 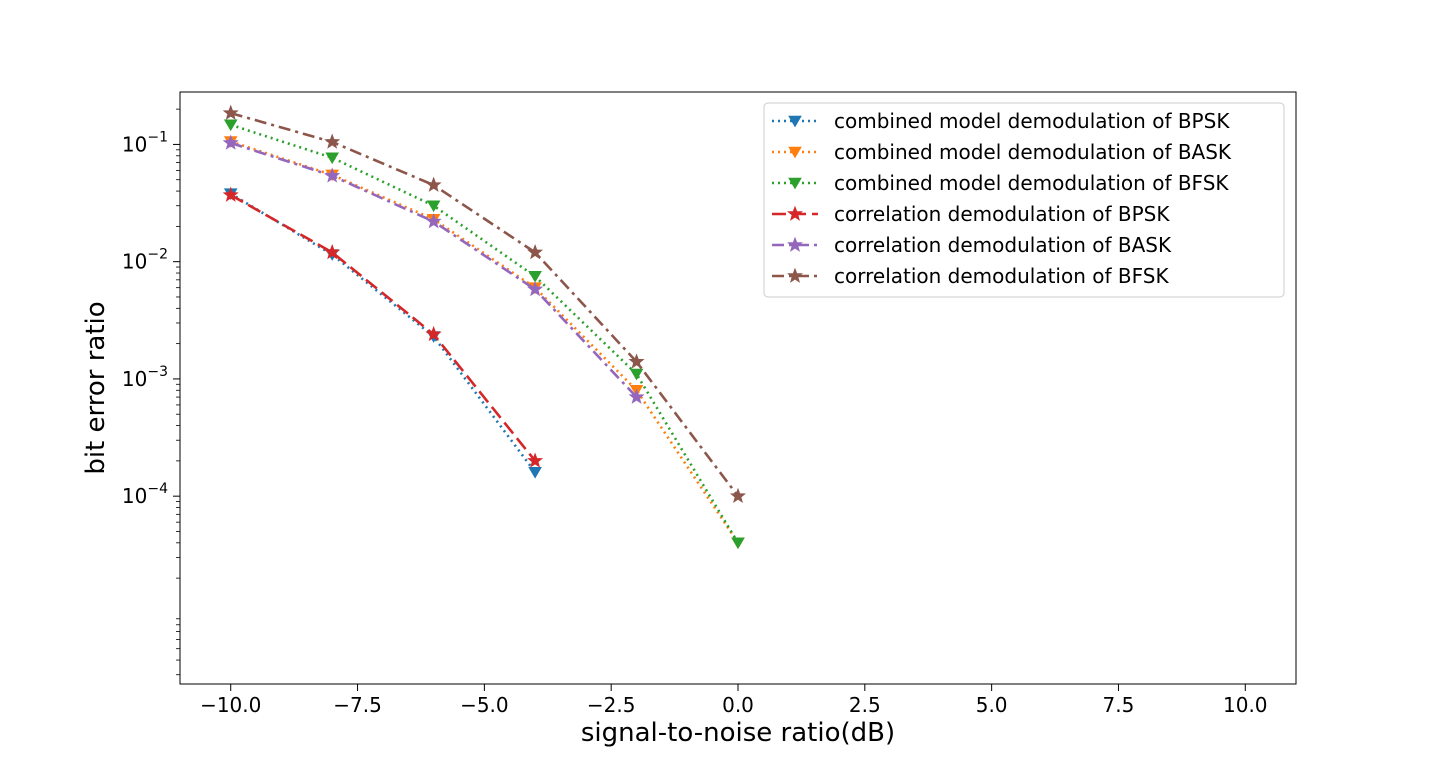 What do you see at coordinates (865, 705) in the screenshot?
I see `x-tick-label: 2.5` at bounding box center [865, 705].